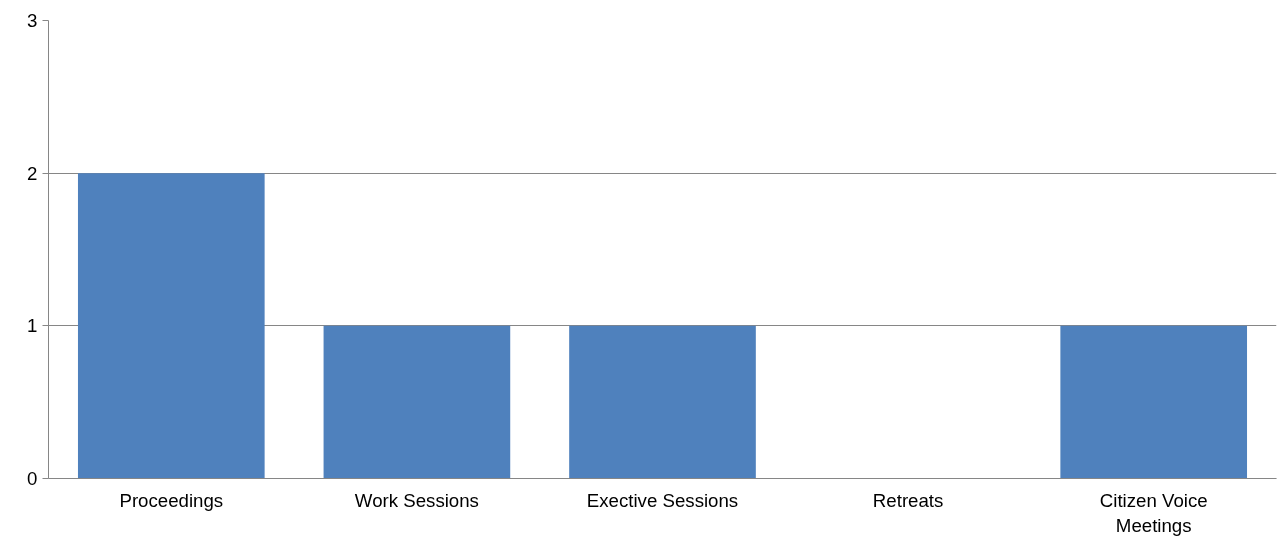 The height and width of the screenshot is (548, 1280). What do you see at coordinates (32, 173) in the screenshot?
I see `y-tick-label: 2` at bounding box center [32, 173].